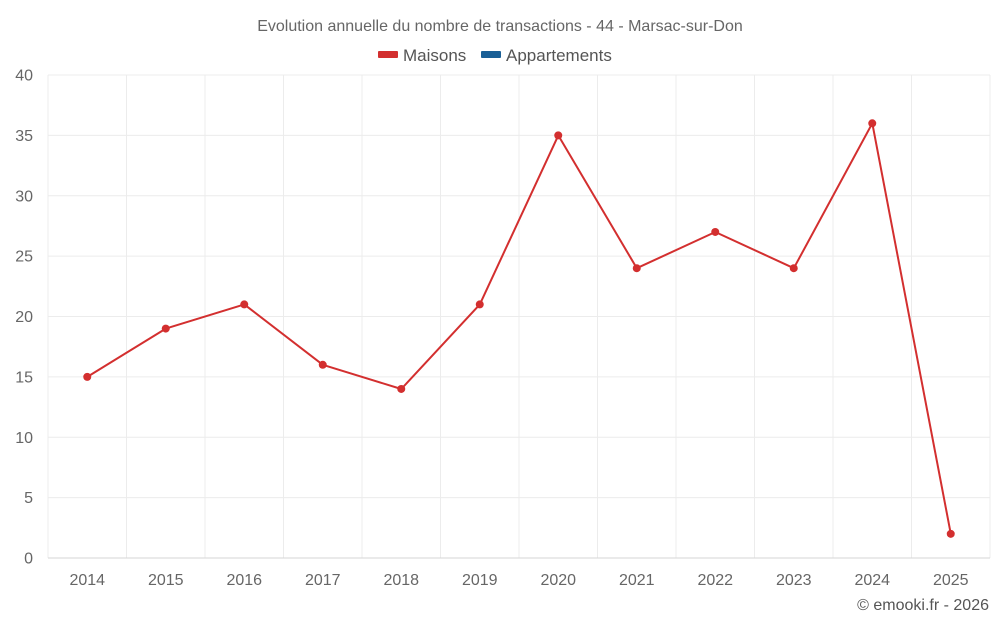 This screenshot has width=1000, height=625. Describe the element at coordinates (24, 257) in the screenshot. I see `y-tick-label: 25` at that location.